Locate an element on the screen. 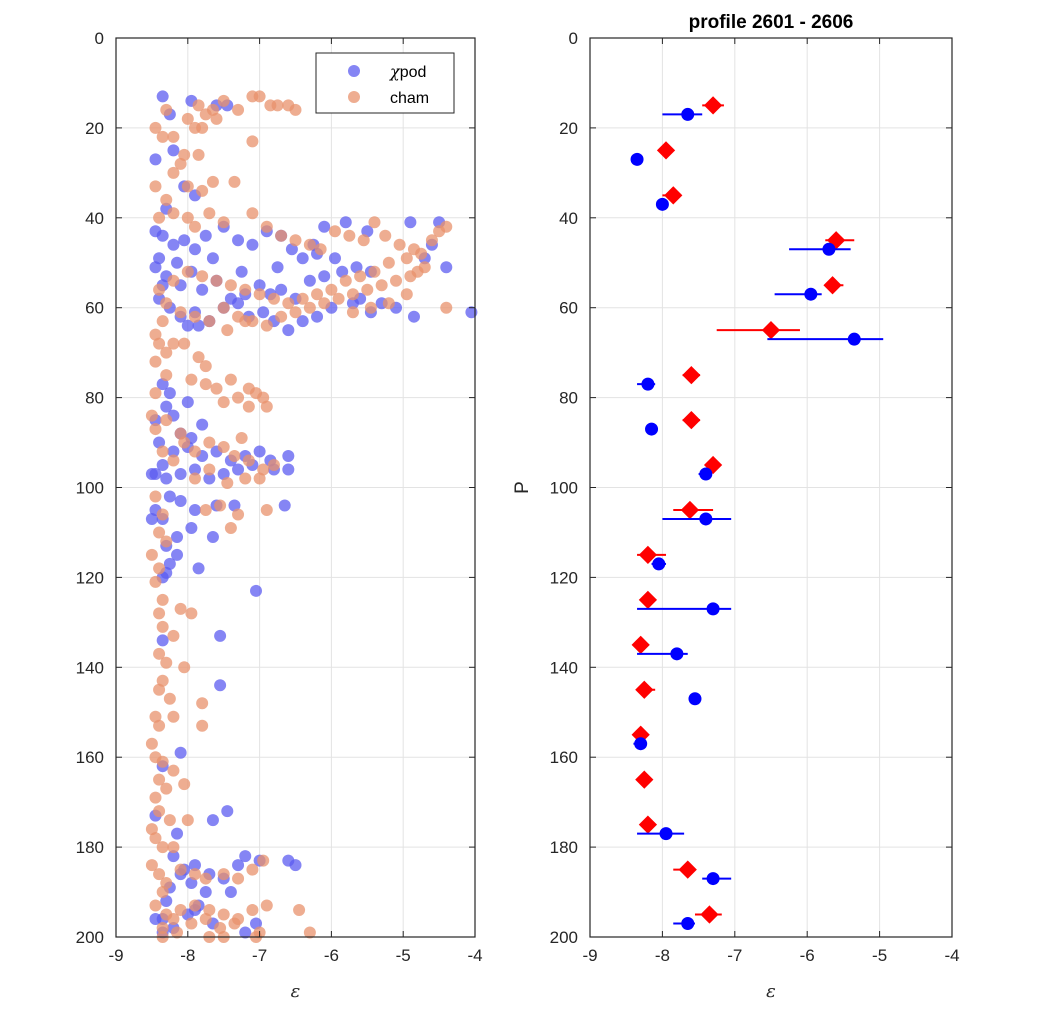 This screenshot has height=1020, width=1050. legend-label-text: cham is located at coordinates (409, 98).